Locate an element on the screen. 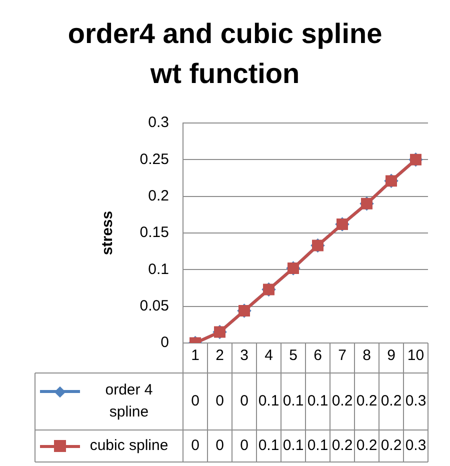 This screenshot has width=450, height=466. x-tick-label: 4 is located at coordinates (268, 355).